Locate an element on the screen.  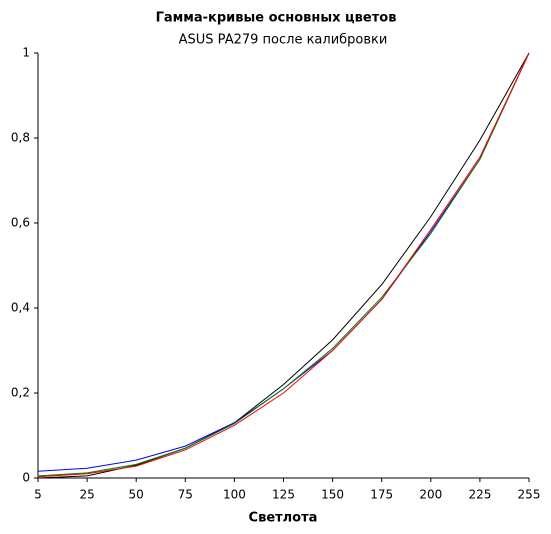
x-tick-label: 225 is located at coordinates (479, 495).